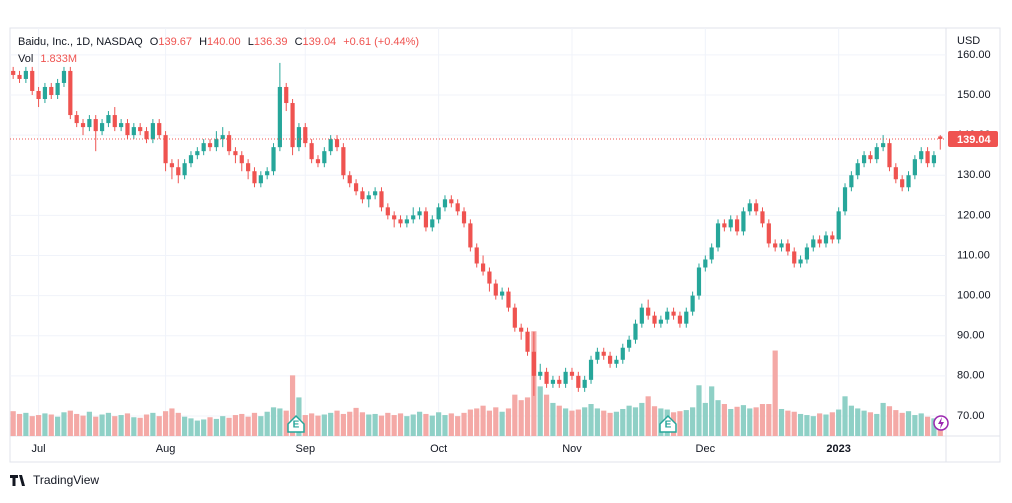 The width and height of the screenshot is (1012, 503). I want to click on ohlc-label: C, so click(299, 42).